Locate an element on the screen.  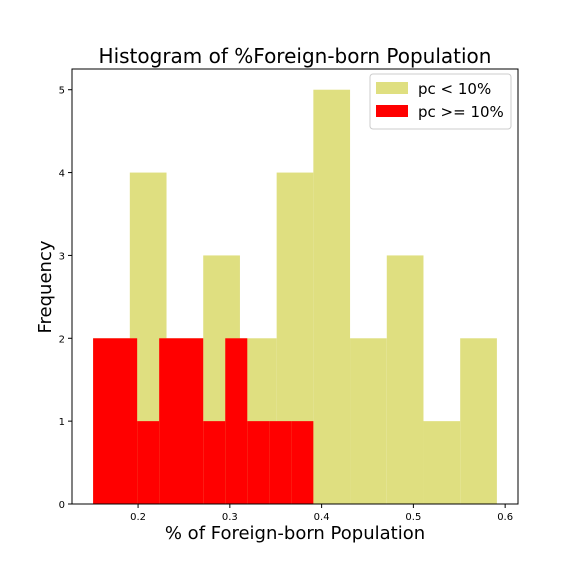
legend: pc < 10% pc >= 10% is located at coordinates (440, 101).